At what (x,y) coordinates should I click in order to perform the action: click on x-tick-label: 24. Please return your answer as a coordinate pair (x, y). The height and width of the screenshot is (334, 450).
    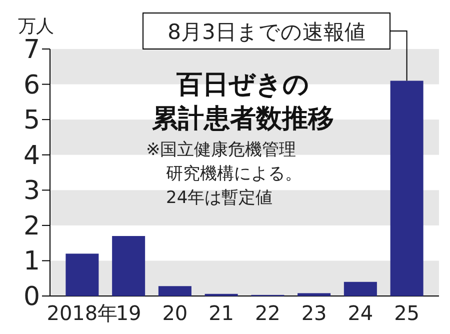
    Looking at the image, I should click on (361, 313).